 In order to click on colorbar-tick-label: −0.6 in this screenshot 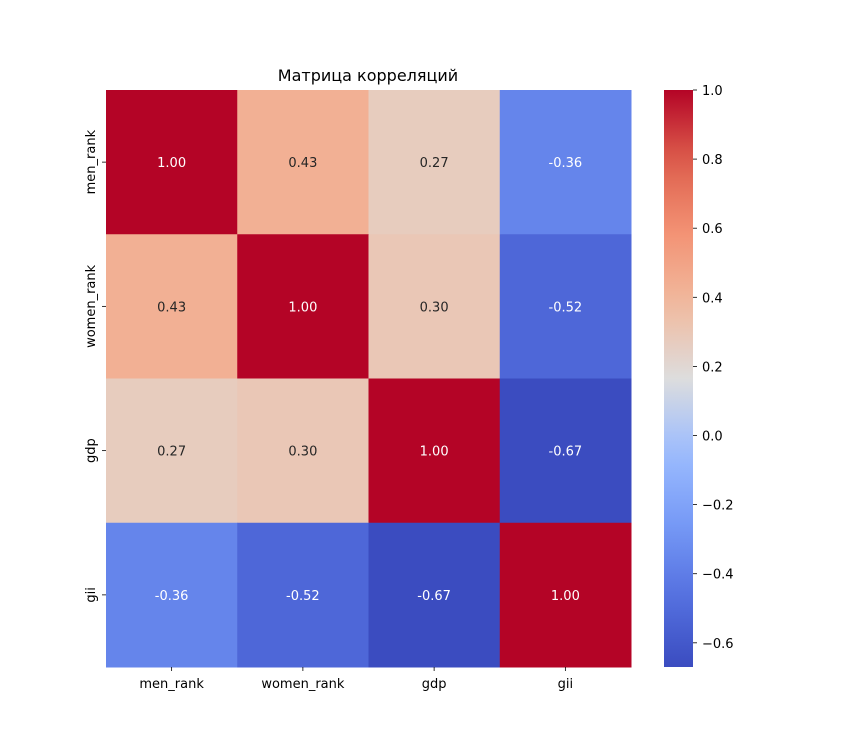, I will do `click(718, 644)`.